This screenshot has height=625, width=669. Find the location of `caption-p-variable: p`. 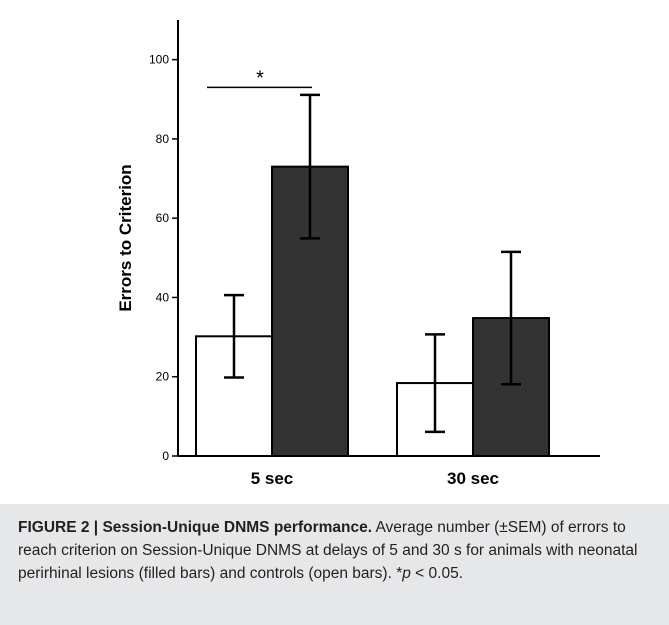

caption-p-variable: p is located at coordinates (406, 573).